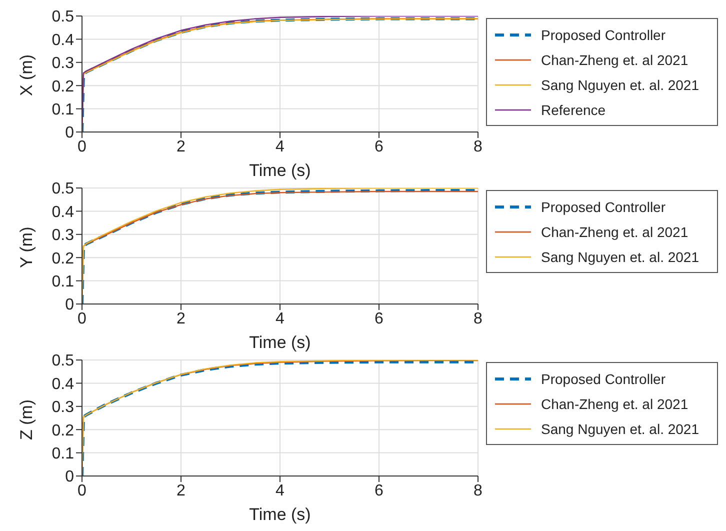 The height and width of the screenshot is (531, 726). I want to click on y-axis-title: X (m), so click(26, 75).